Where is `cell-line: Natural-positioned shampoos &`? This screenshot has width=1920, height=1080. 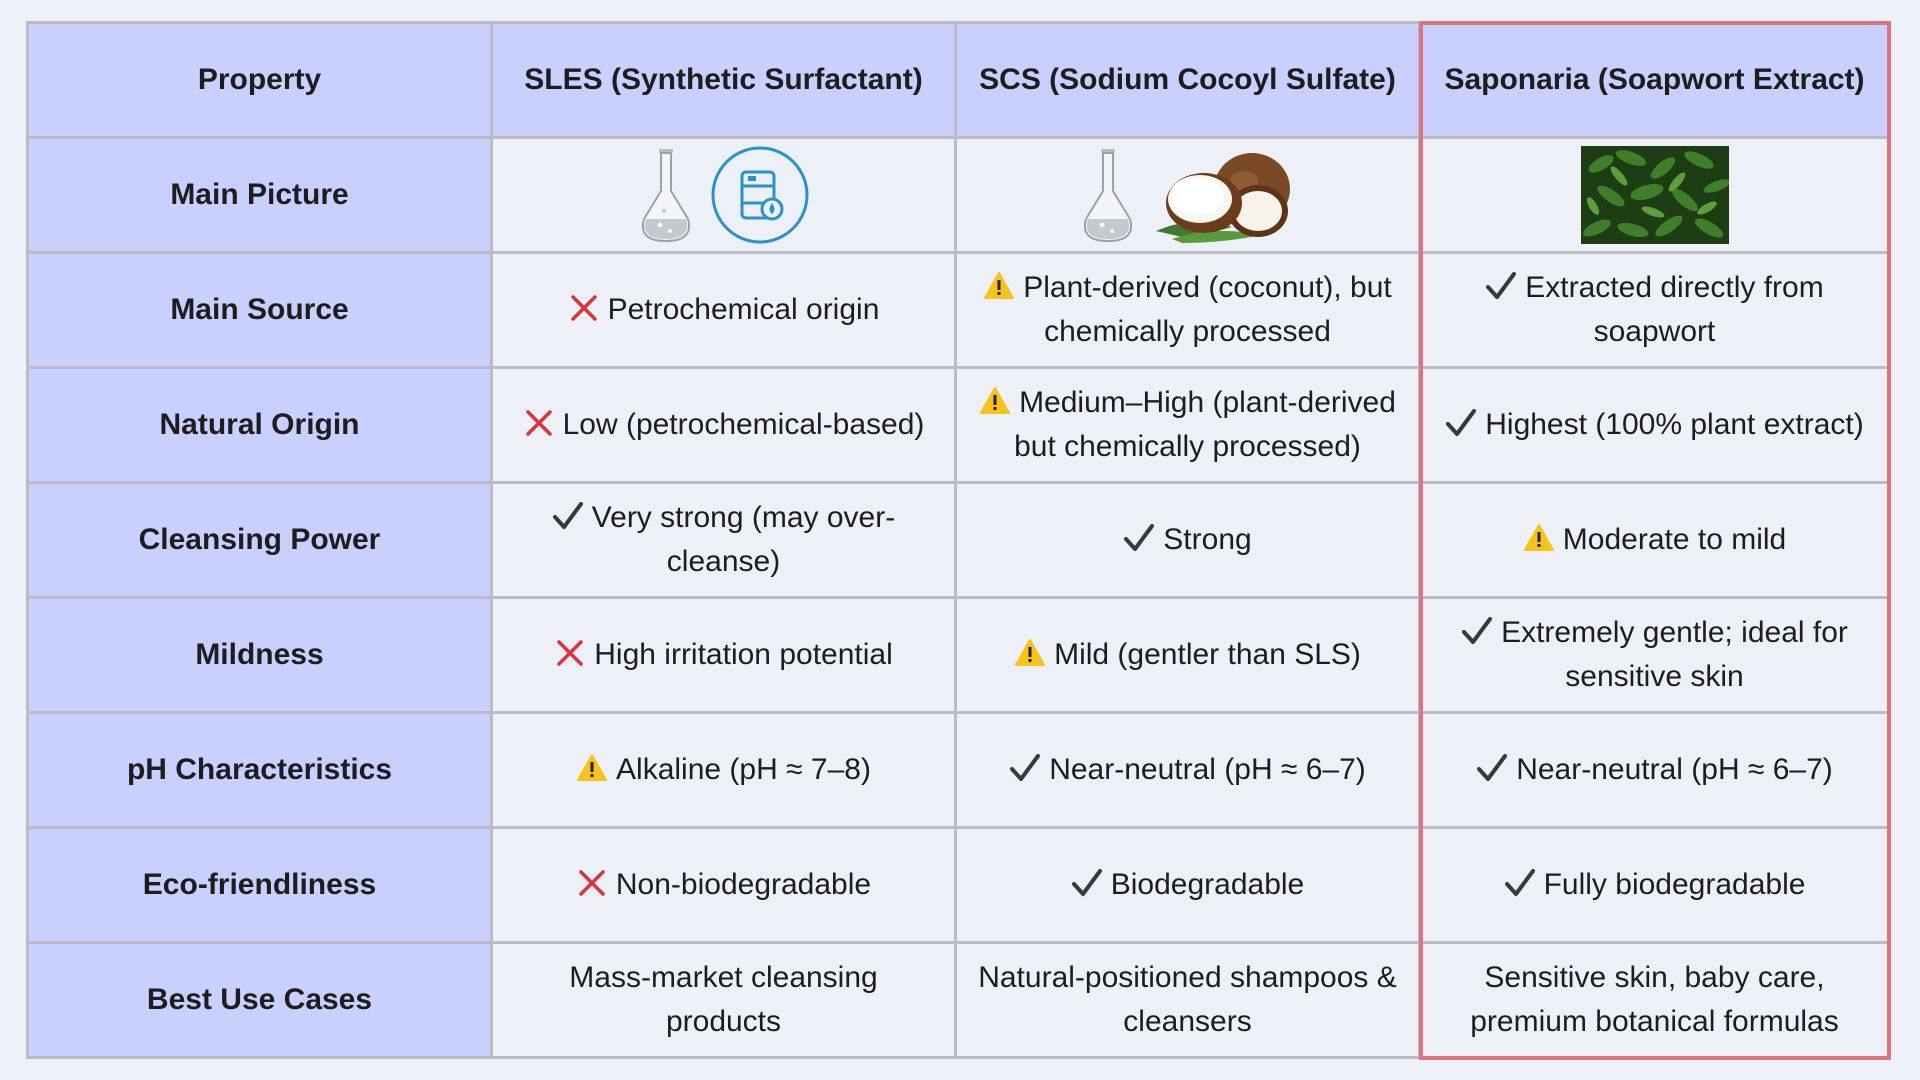
cell-line: Natural-positioned shampoos & is located at coordinates (1187, 978).